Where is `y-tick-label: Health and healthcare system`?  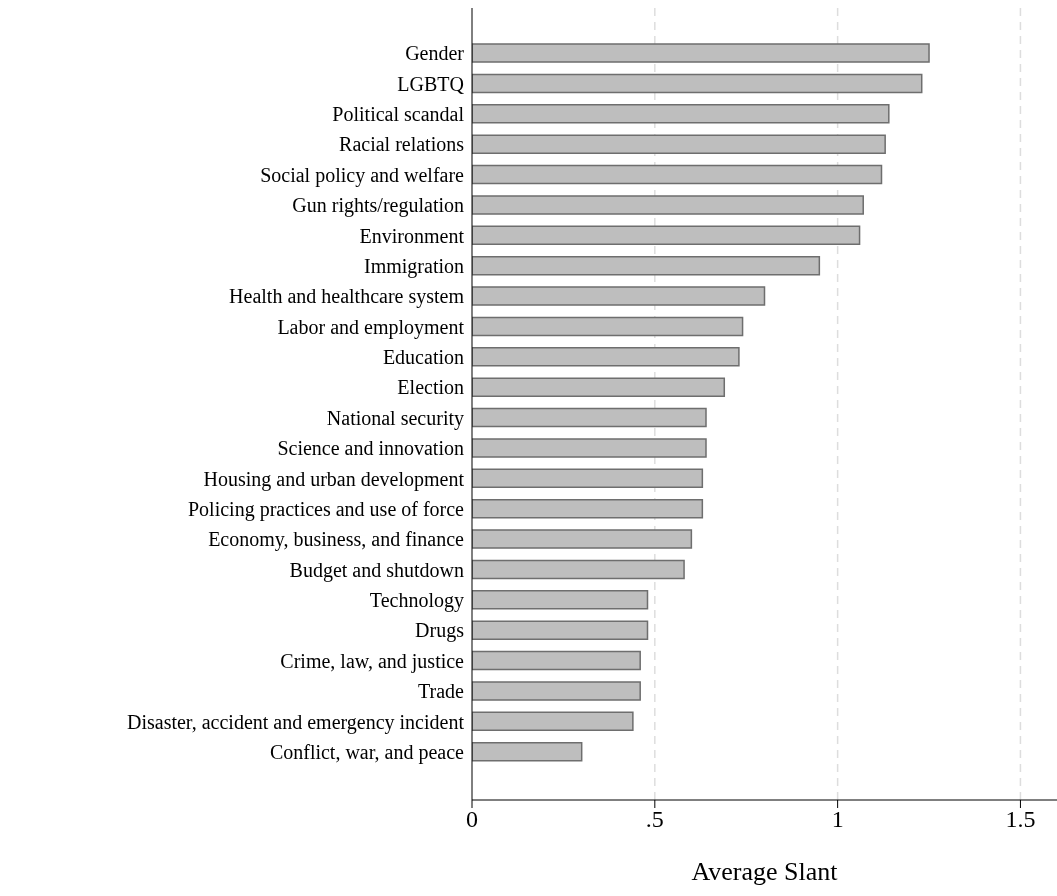
y-tick-label: Health and healthcare system is located at coordinates (347, 297).